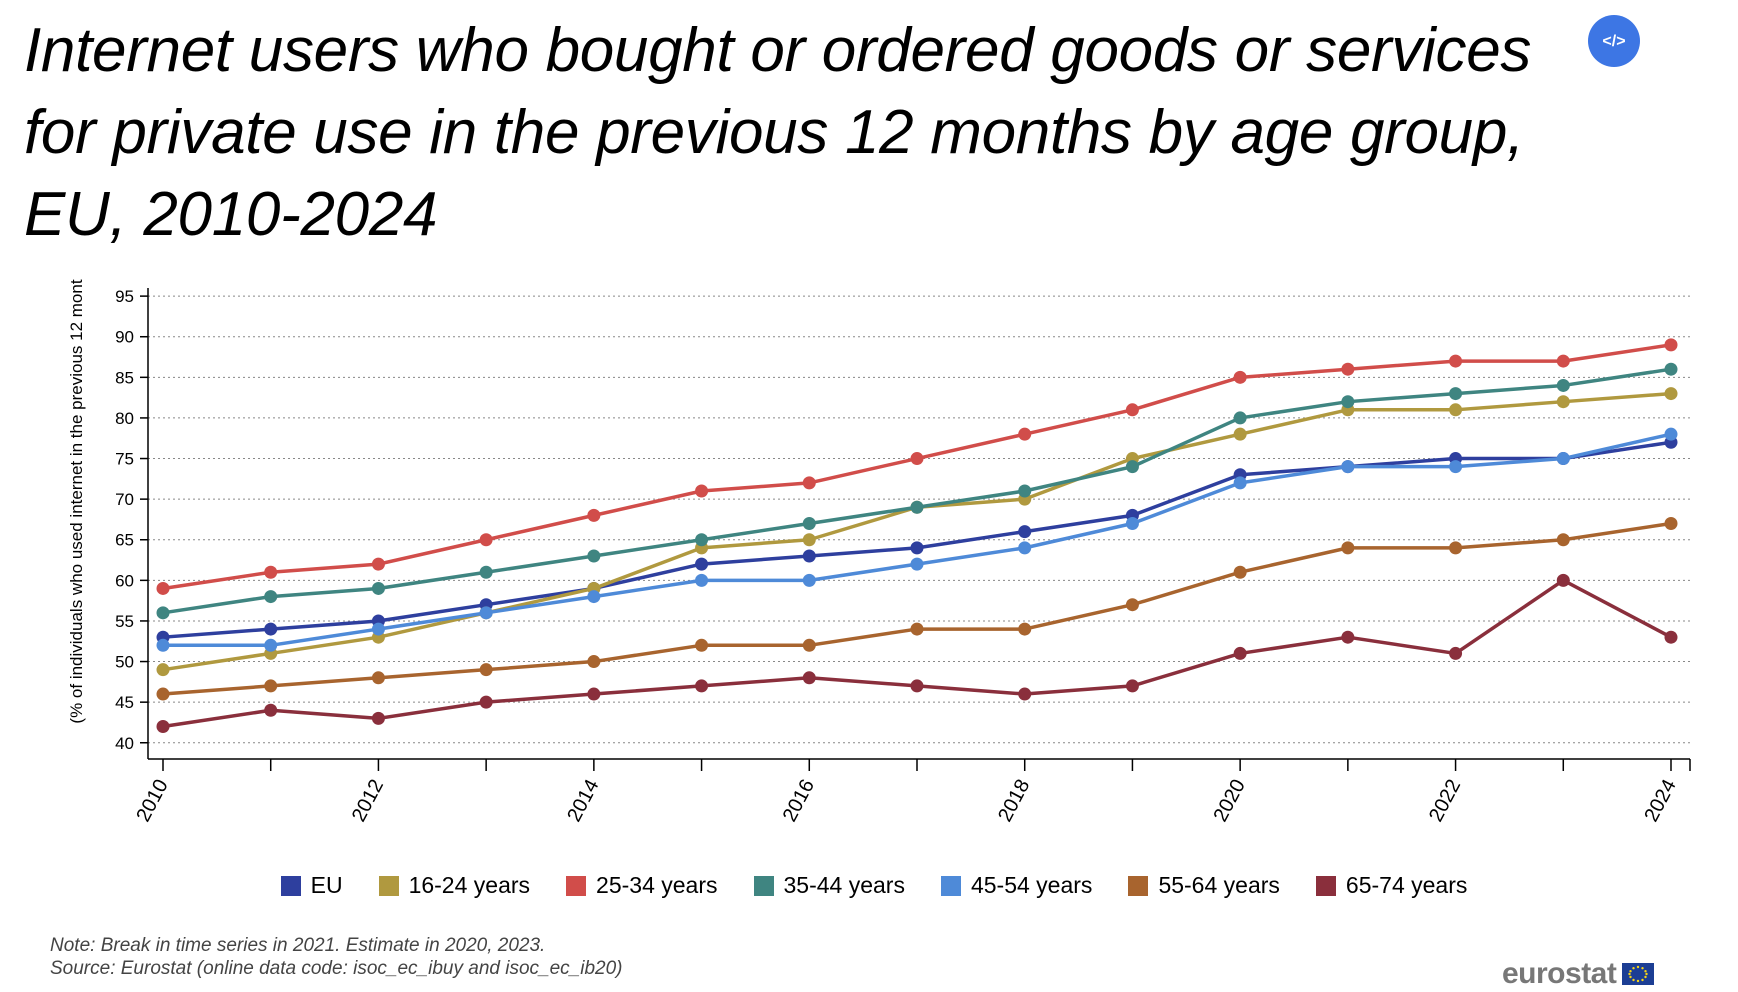 The height and width of the screenshot is (992, 1738). Describe the element at coordinates (124, 580) in the screenshot. I see `y-tick-label: 60` at that location.